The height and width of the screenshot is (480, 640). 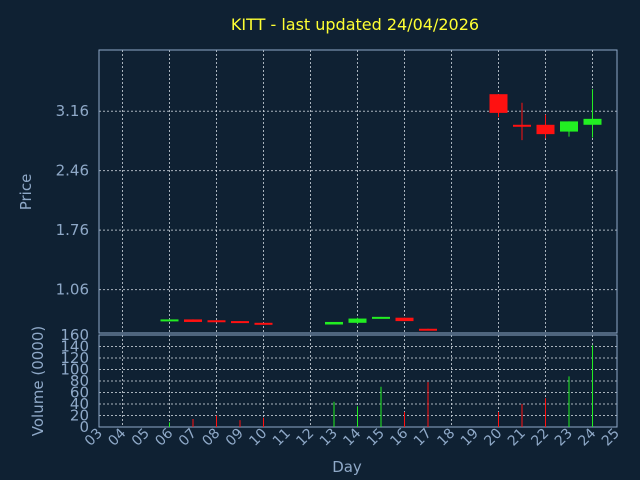 What do you see at coordinates (72, 200) in the screenshot?
I see `price-axis-ticks: 1.06 1.76 2.46 3.16` at bounding box center [72, 200].